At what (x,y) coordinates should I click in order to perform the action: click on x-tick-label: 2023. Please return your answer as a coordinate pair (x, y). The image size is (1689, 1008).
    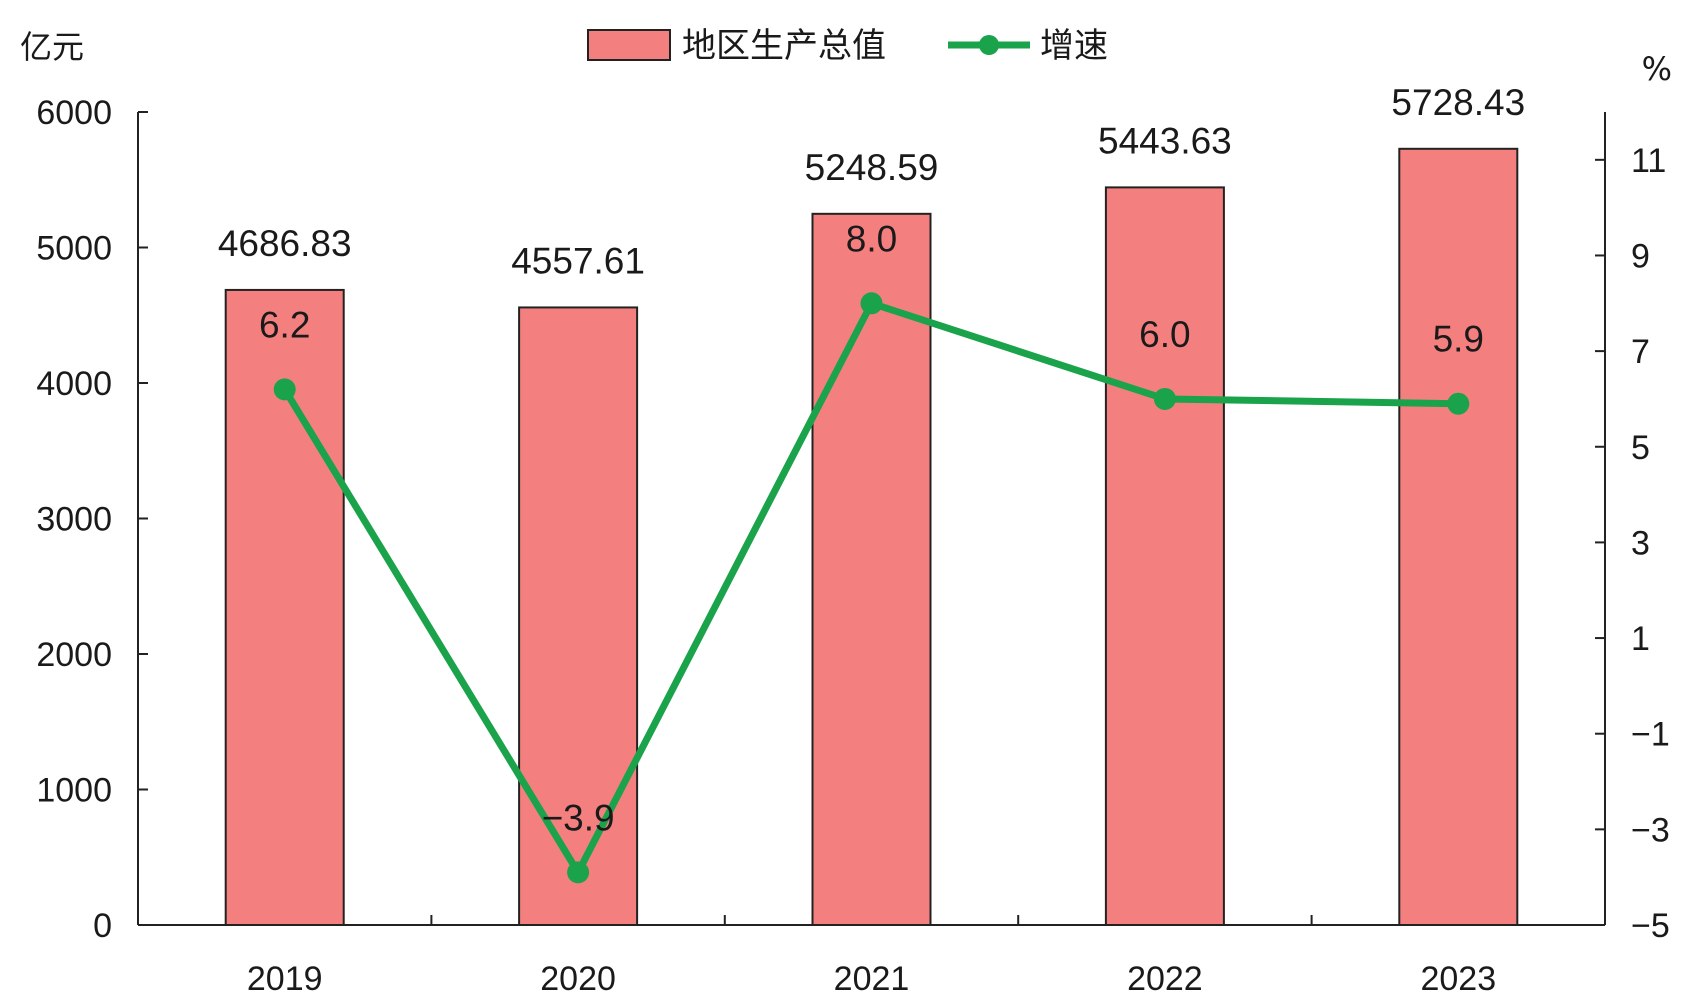
    Looking at the image, I should click on (1458, 979).